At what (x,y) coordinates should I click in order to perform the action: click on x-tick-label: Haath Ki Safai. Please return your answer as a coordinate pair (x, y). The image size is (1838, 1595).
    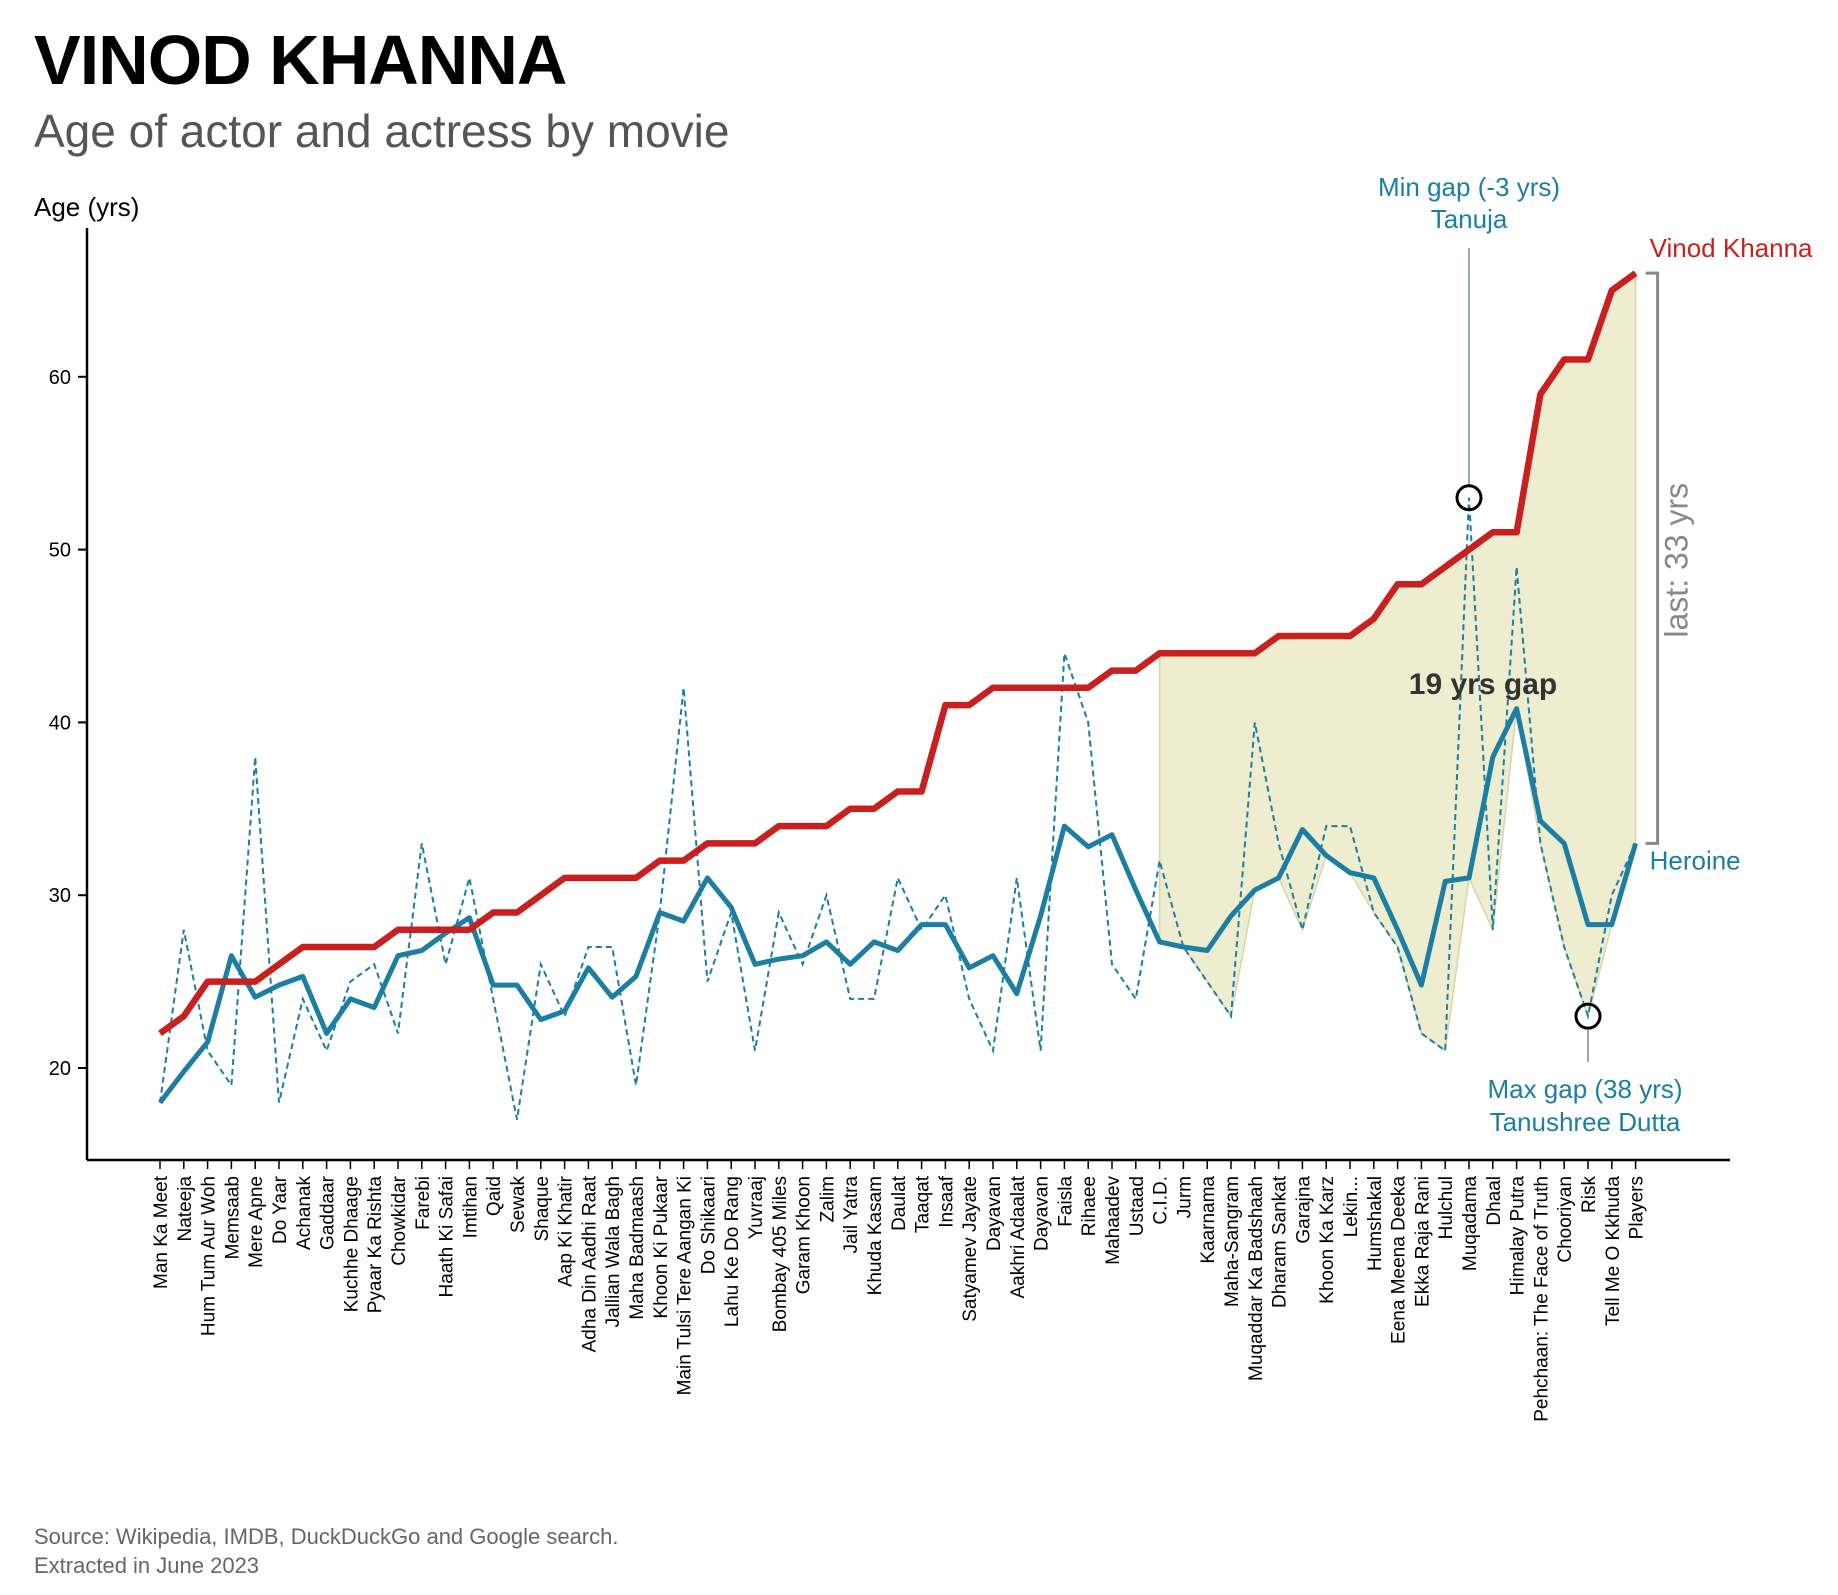
    Looking at the image, I should click on (447, 1236).